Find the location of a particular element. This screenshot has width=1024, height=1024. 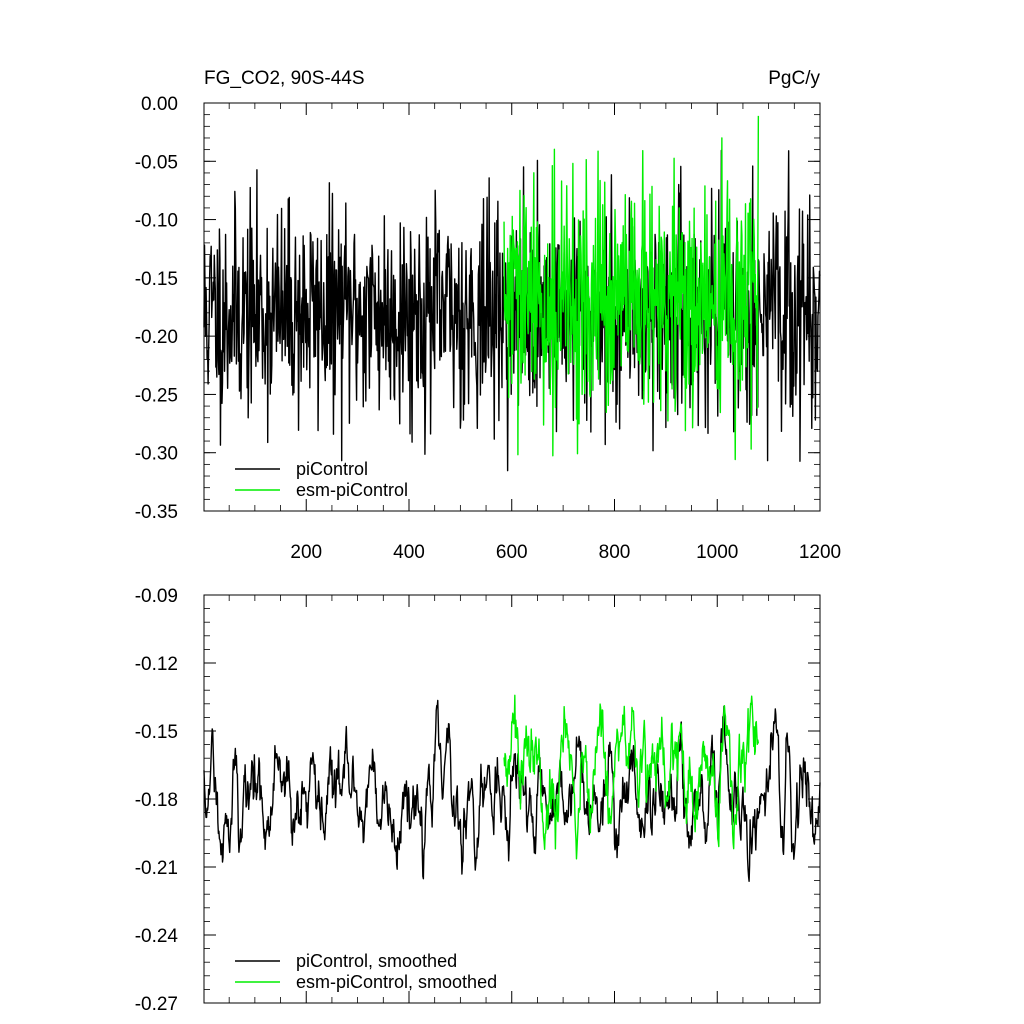

y-tick-label: -0.24 is located at coordinates (157, 936).